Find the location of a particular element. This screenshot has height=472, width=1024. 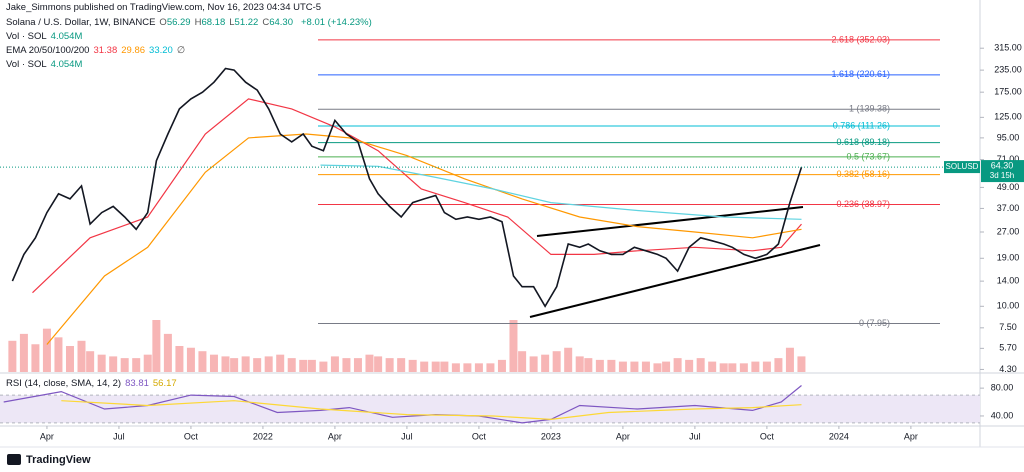

y-tick-label: 4.30 is located at coordinates (1008, 369).